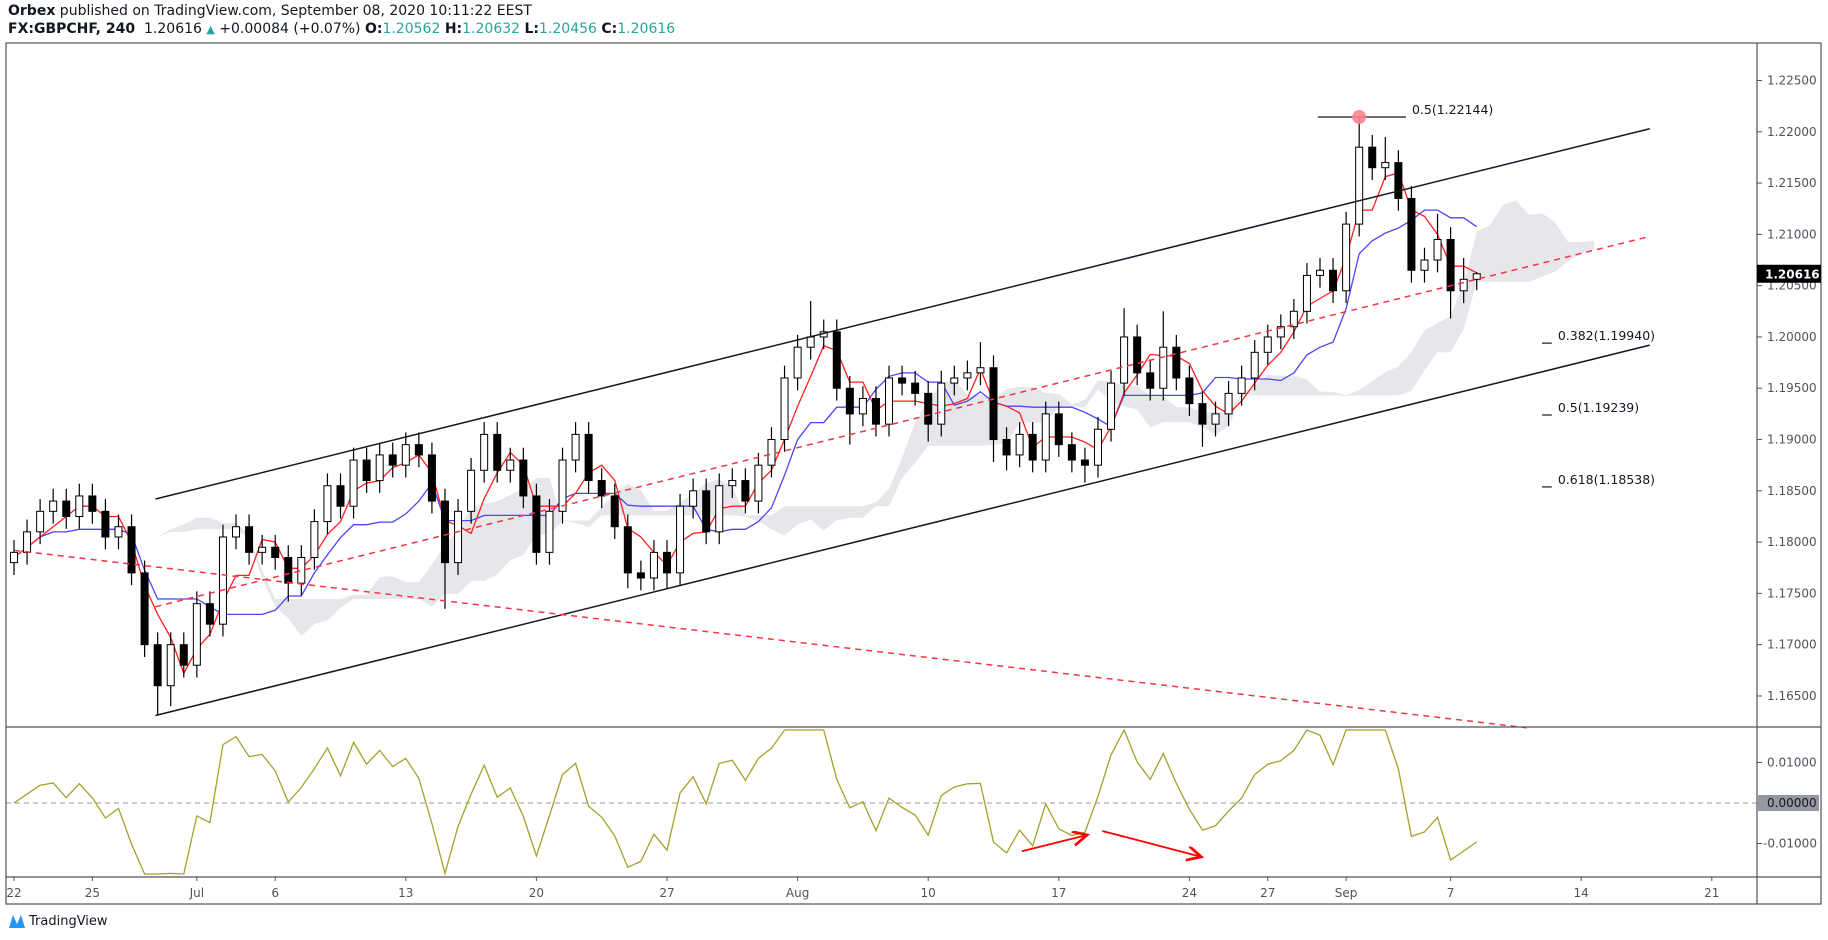 This screenshot has width=1828, height=940. I want to click on footer-brand: TradingView, so click(58, 921).